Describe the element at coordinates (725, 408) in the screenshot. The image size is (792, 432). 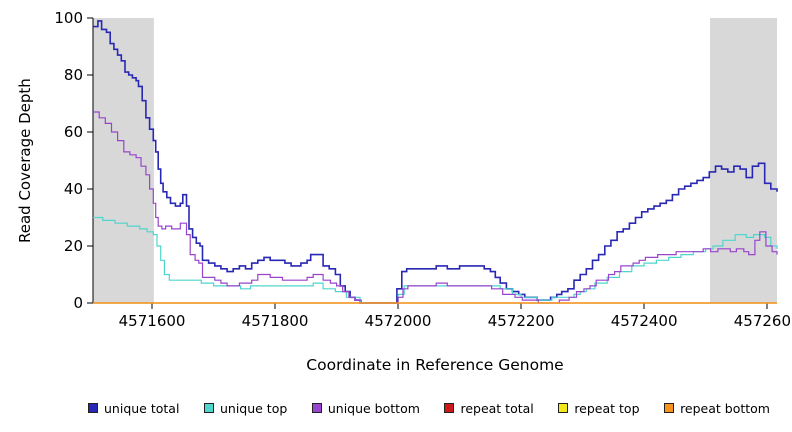
I see `legend-label: repeat bottom` at that location.